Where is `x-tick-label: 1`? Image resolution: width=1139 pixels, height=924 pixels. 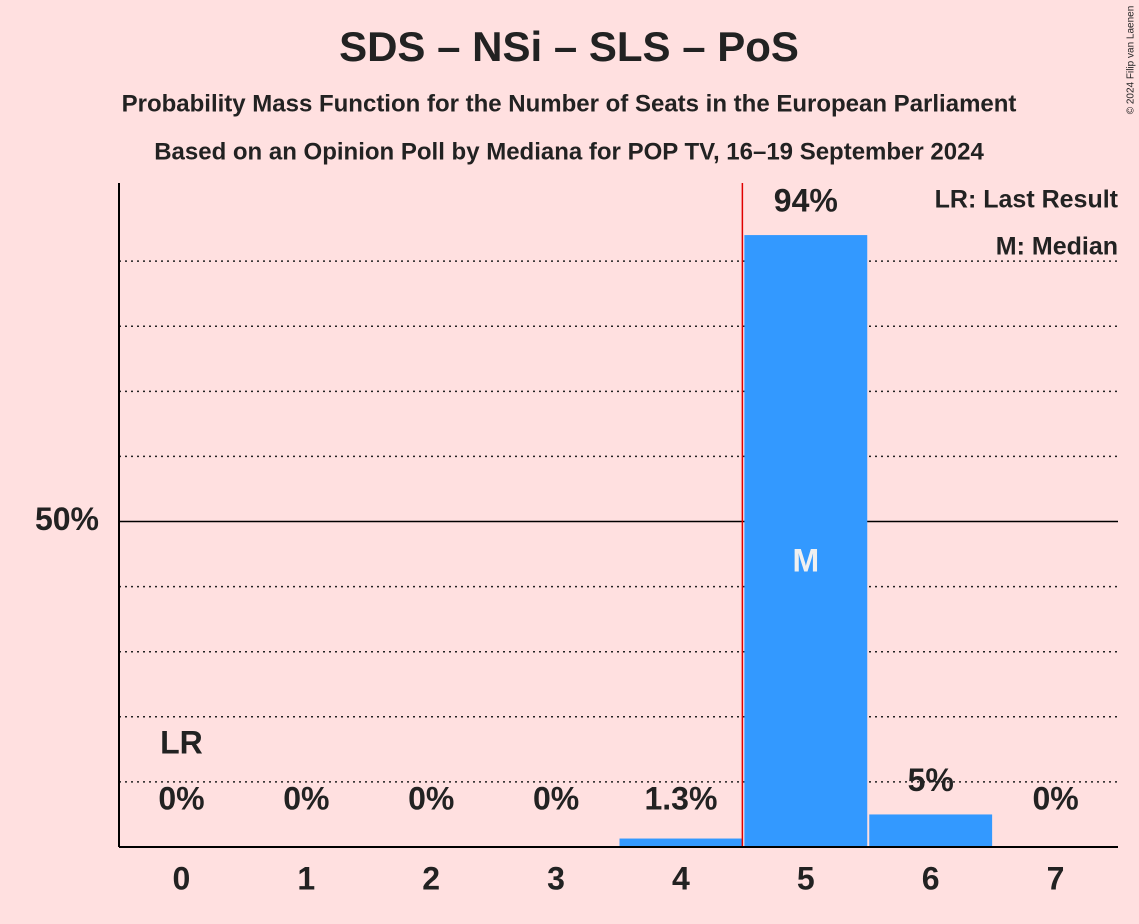 x-tick-label: 1 is located at coordinates (306, 878).